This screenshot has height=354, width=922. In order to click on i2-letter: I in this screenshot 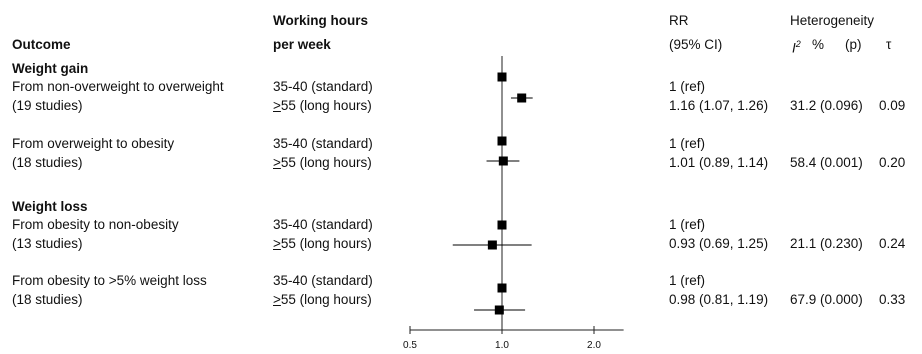, I will do `click(794, 48)`.